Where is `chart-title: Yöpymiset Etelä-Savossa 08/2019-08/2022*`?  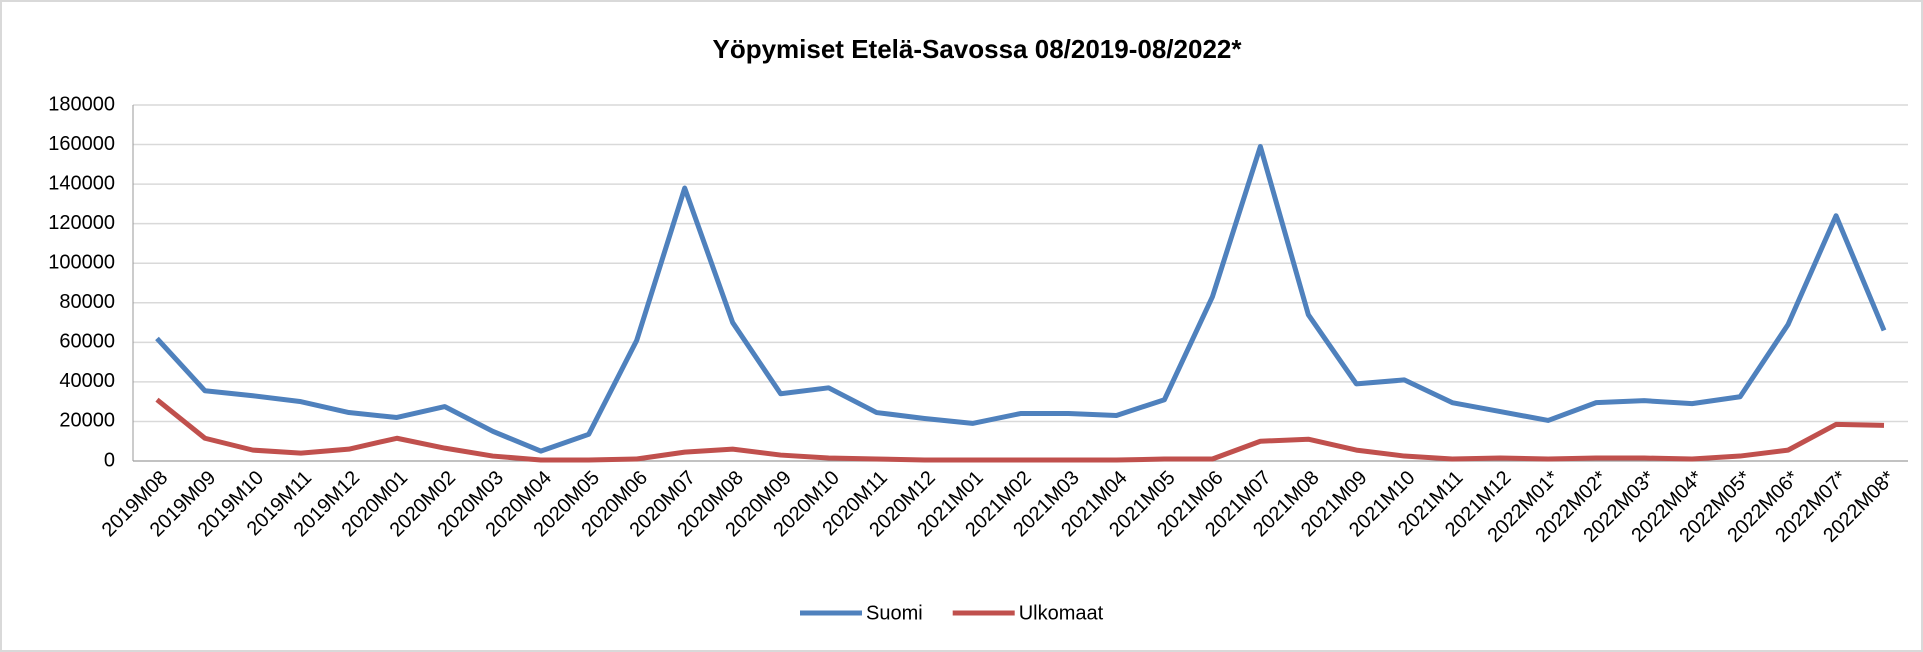 chart-title: Yöpymiset Etelä-Savossa 08/2019-08/2022* is located at coordinates (977, 49).